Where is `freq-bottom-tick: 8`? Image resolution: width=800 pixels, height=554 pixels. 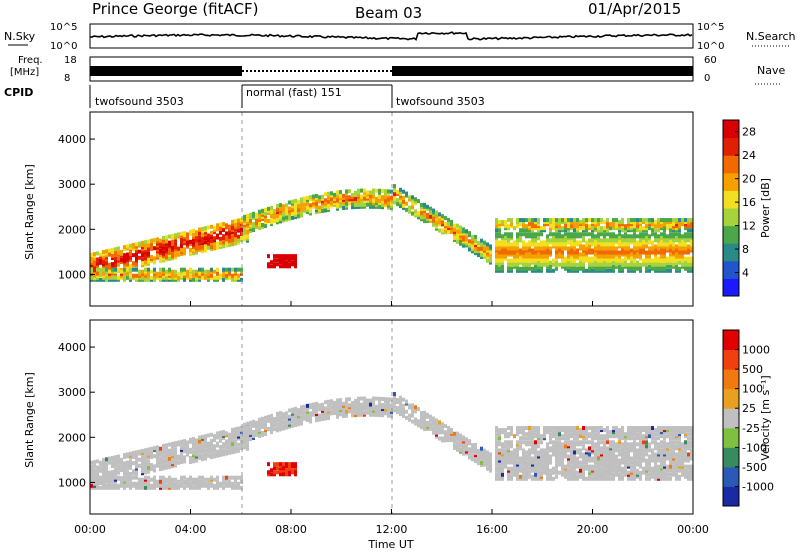 freq-bottom-tick: 8 is located at coordinates (67, 78).